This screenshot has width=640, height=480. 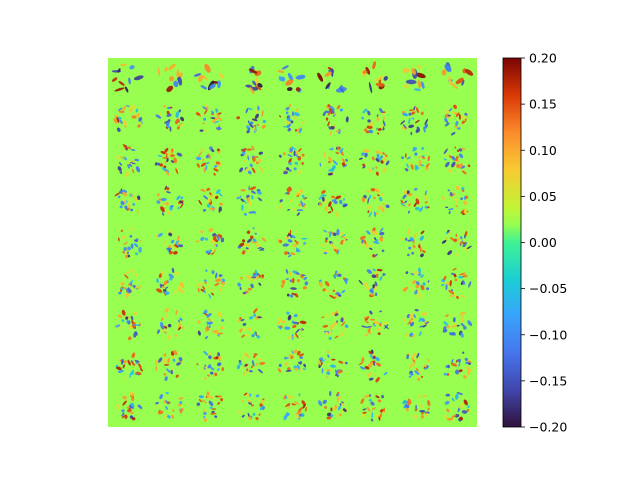 I want to click on colorbar-ticks: 0.20 0.15 0.10 0.05 0.00 −0.05 −0.10 −0.15 −0.20, so click(x=544, y=243).